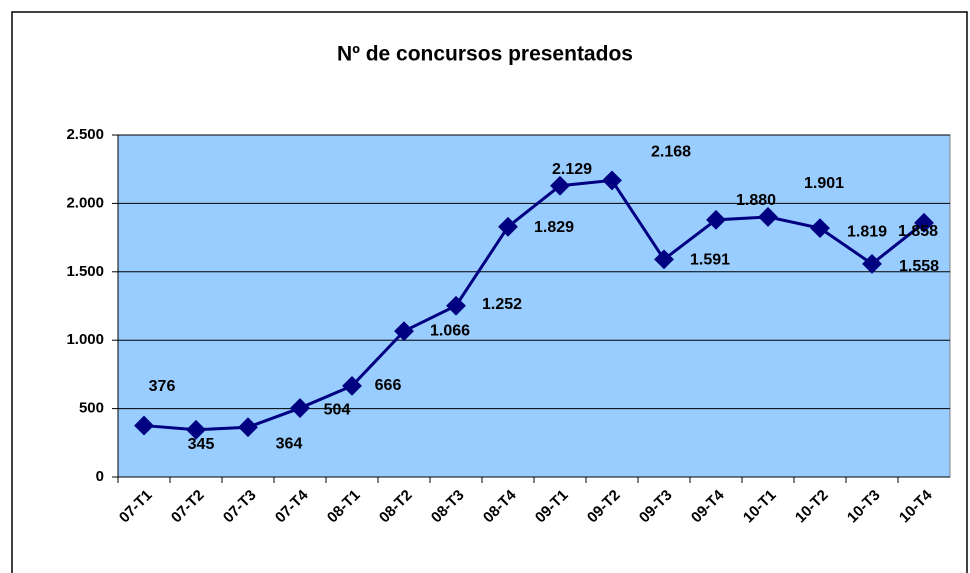 The image size is (970, 573). I want to click on y-tick-label: 2.000, so click(85, 202).